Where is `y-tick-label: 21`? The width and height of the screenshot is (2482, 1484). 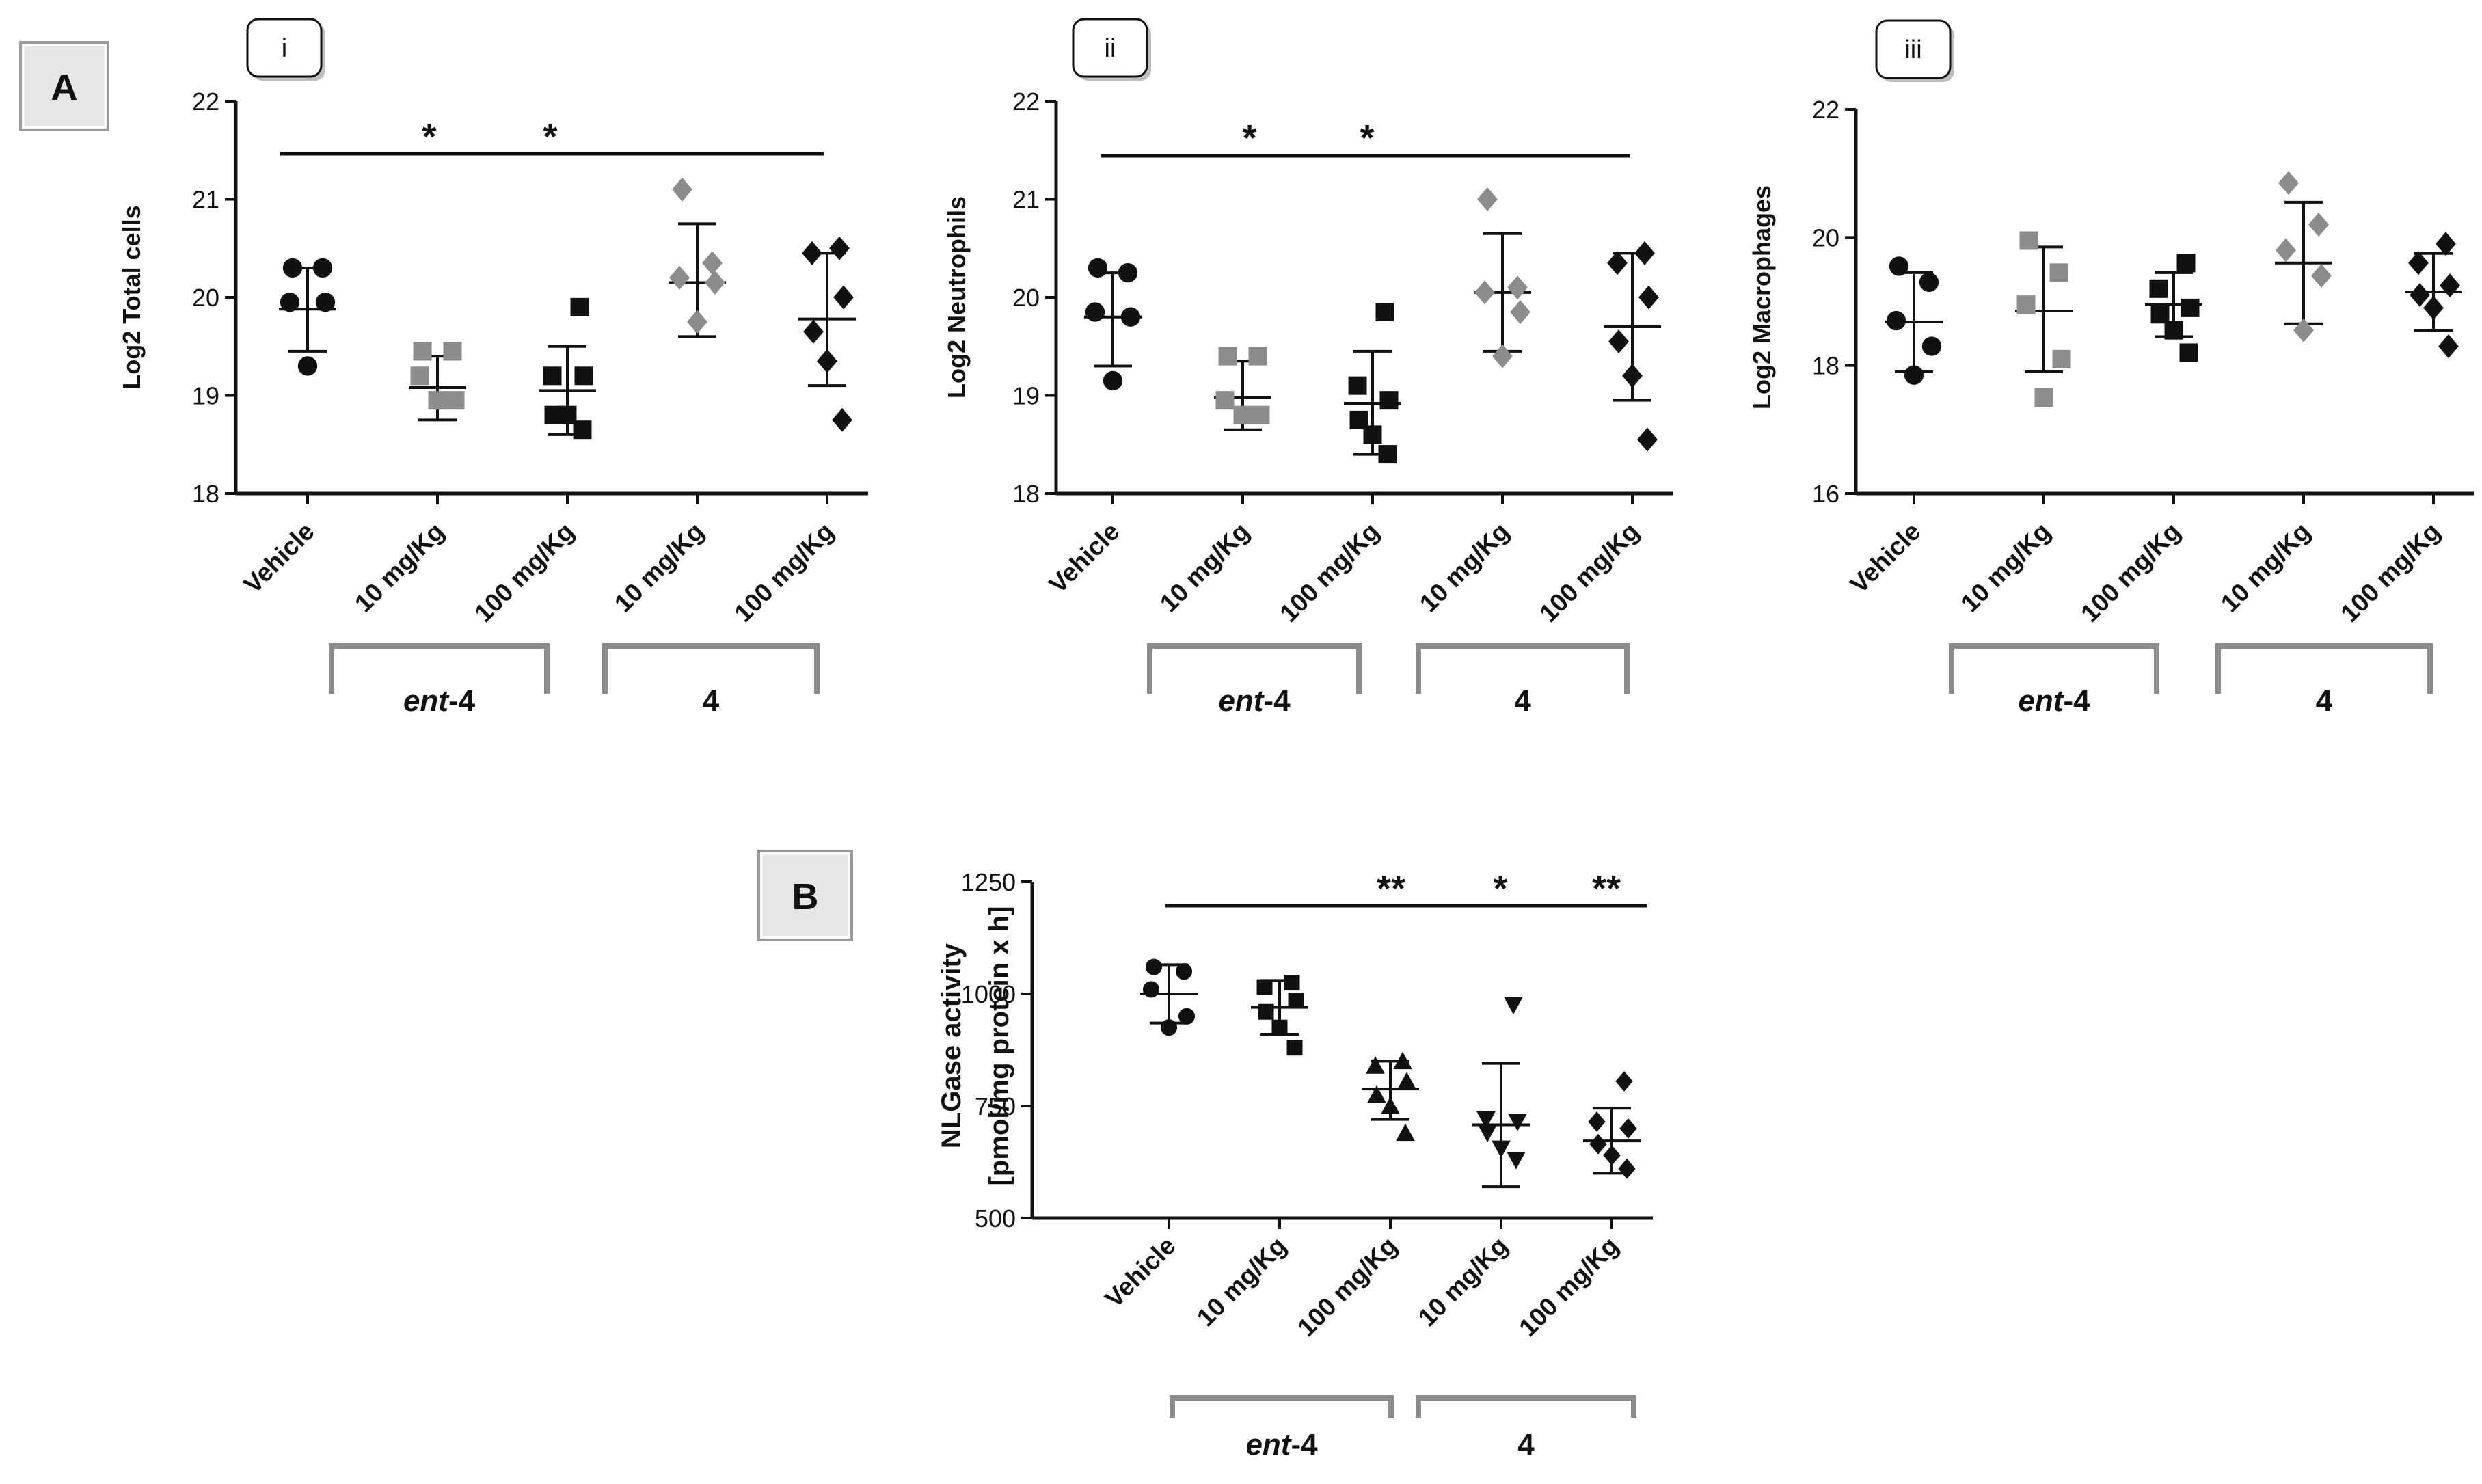 y-tick-label: 21 is located at coordinates (1026, 200).